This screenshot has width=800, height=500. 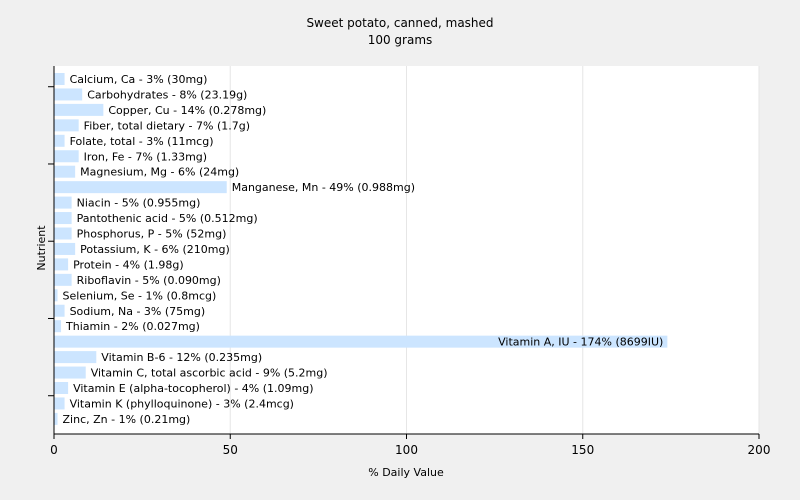 What do you see at coordinates (182, 403) in the screenshot?
I see `bar-label: Vitamin K (phylloquinone) - 3% (2.4mcg)` at bounding box center [182, 403].